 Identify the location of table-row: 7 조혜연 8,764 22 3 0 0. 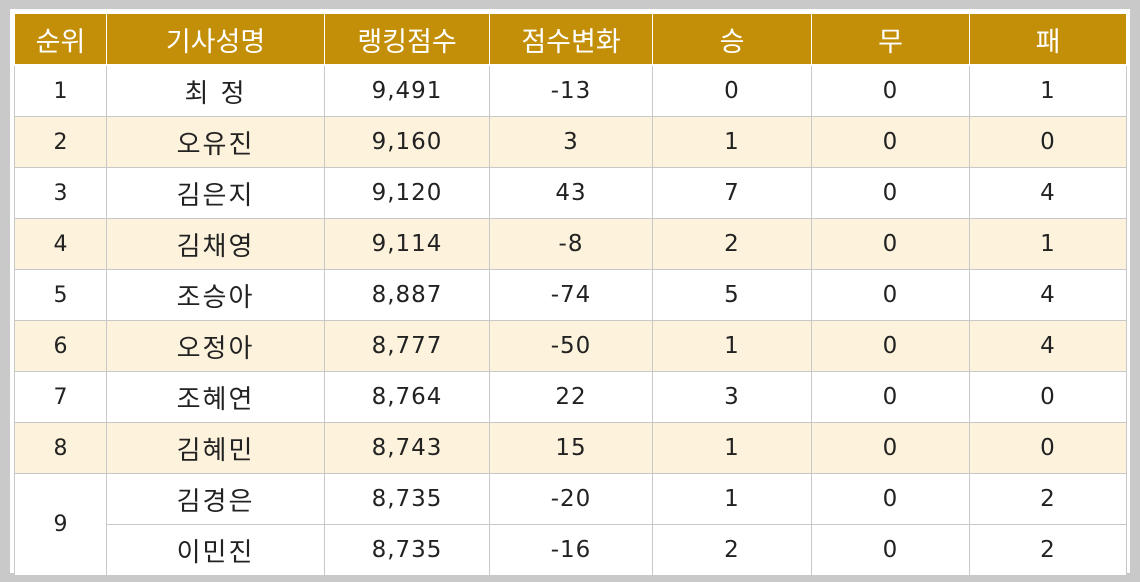
(570, 397).